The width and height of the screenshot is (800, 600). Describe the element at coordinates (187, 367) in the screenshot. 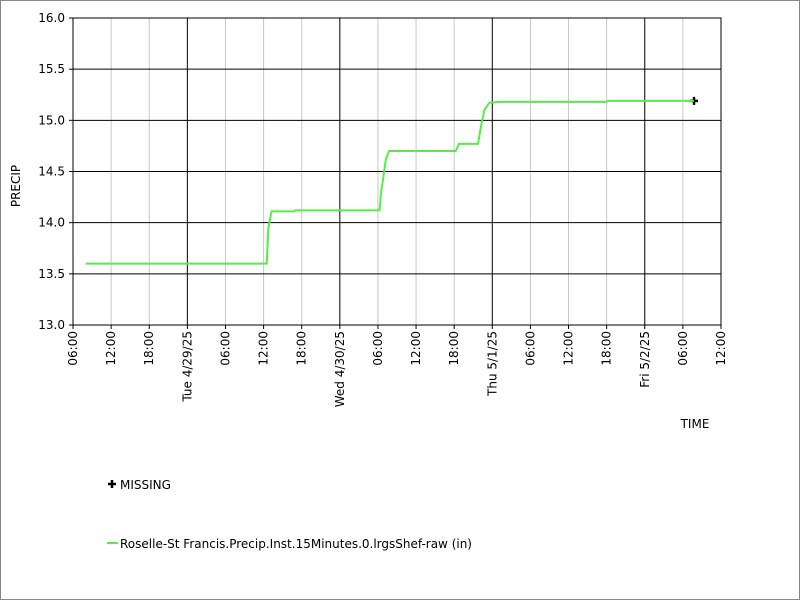

I see `x-tick-label: Tue 4/29/25` at that location.